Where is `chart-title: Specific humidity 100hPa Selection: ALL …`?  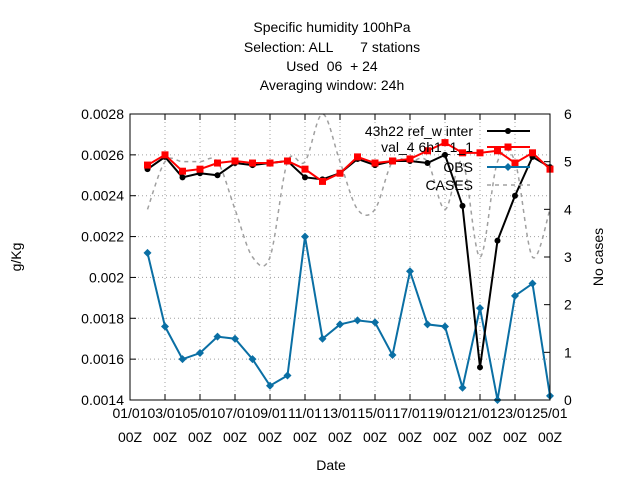 chart-title: Specific humidity 100hPa Selection: ALL … is located at coordinates (332, 56).